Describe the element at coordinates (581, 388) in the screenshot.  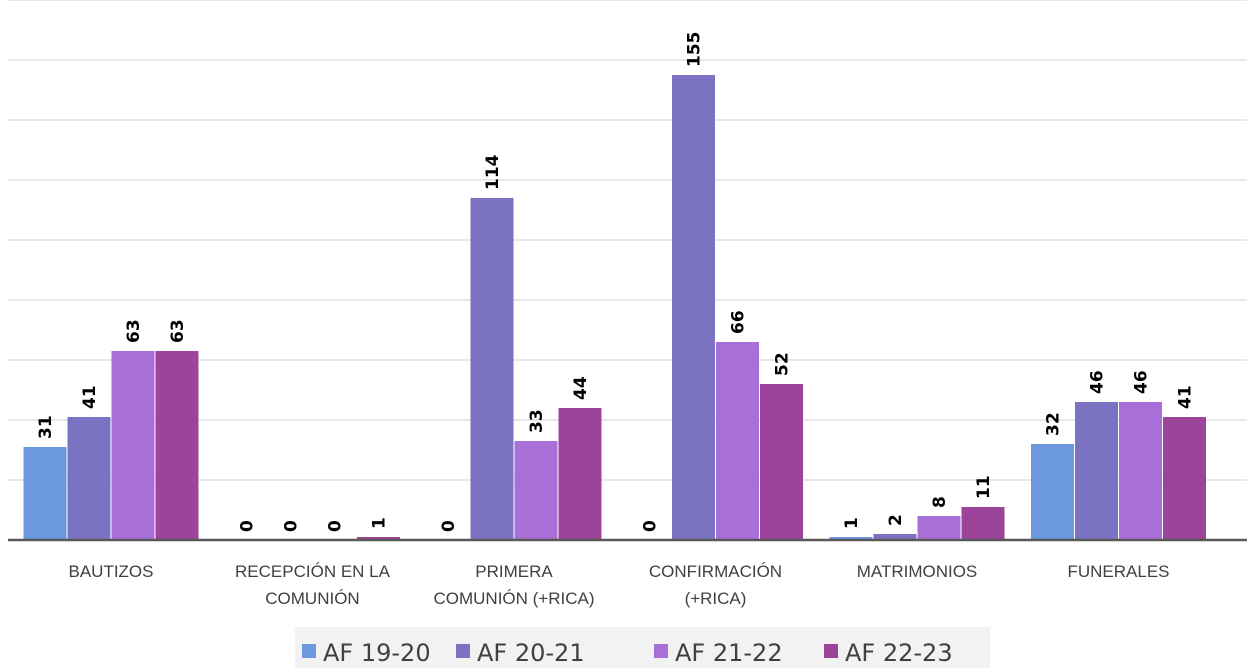
I see `data-label: 44` at that location.